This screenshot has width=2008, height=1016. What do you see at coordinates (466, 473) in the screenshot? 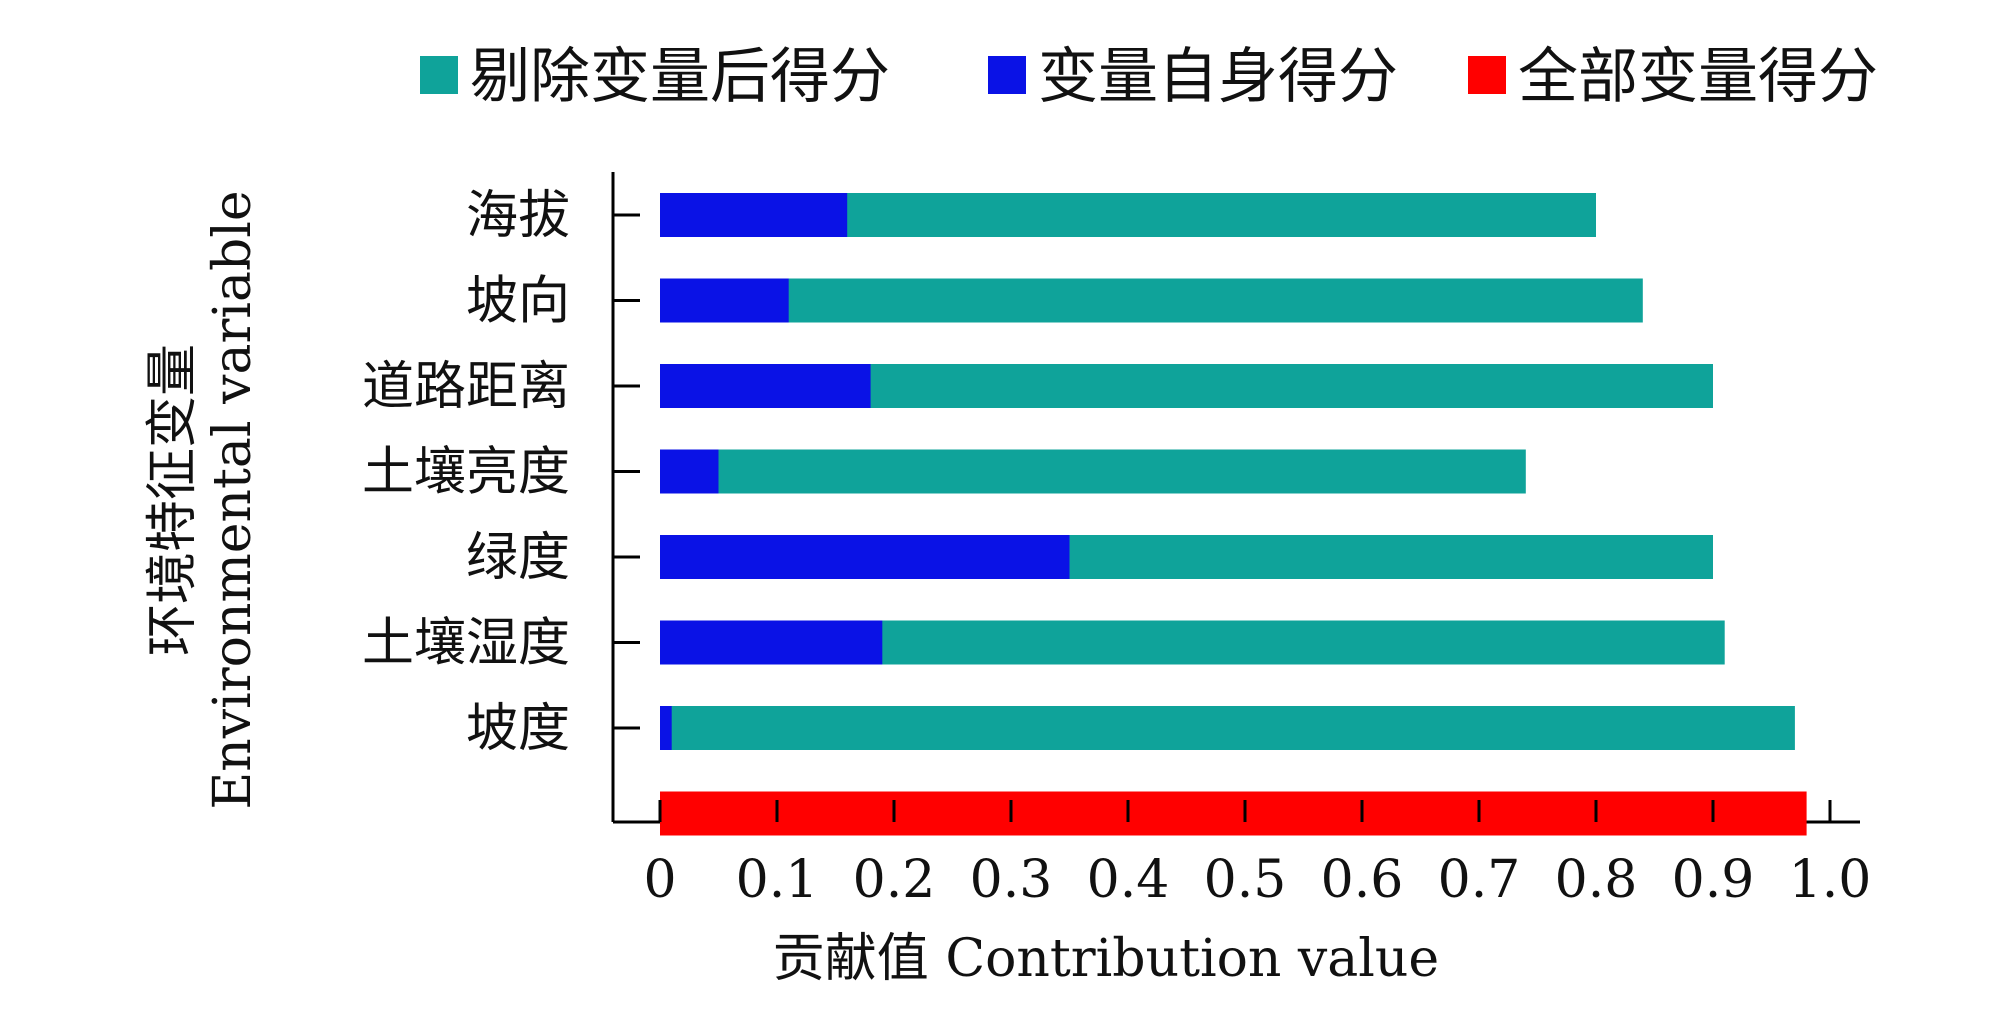
I see `y-tick-label-3: 土壤亮度` at bounding box center [466, 473].